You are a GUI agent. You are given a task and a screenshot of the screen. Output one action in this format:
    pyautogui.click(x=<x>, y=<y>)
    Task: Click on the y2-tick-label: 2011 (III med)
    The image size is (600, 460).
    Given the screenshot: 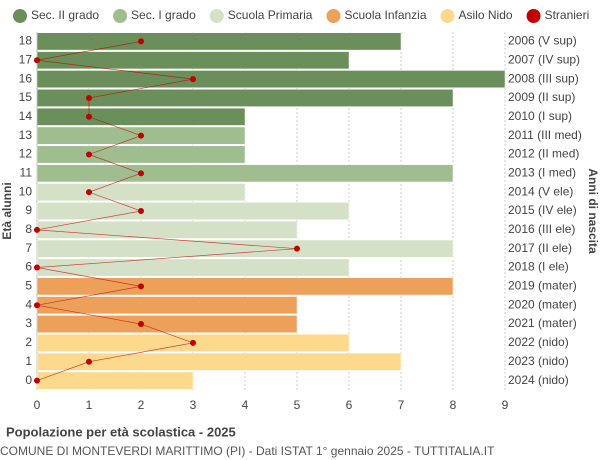 What is the action you would take?
    pyautogui.click(x=545, y=135)
    